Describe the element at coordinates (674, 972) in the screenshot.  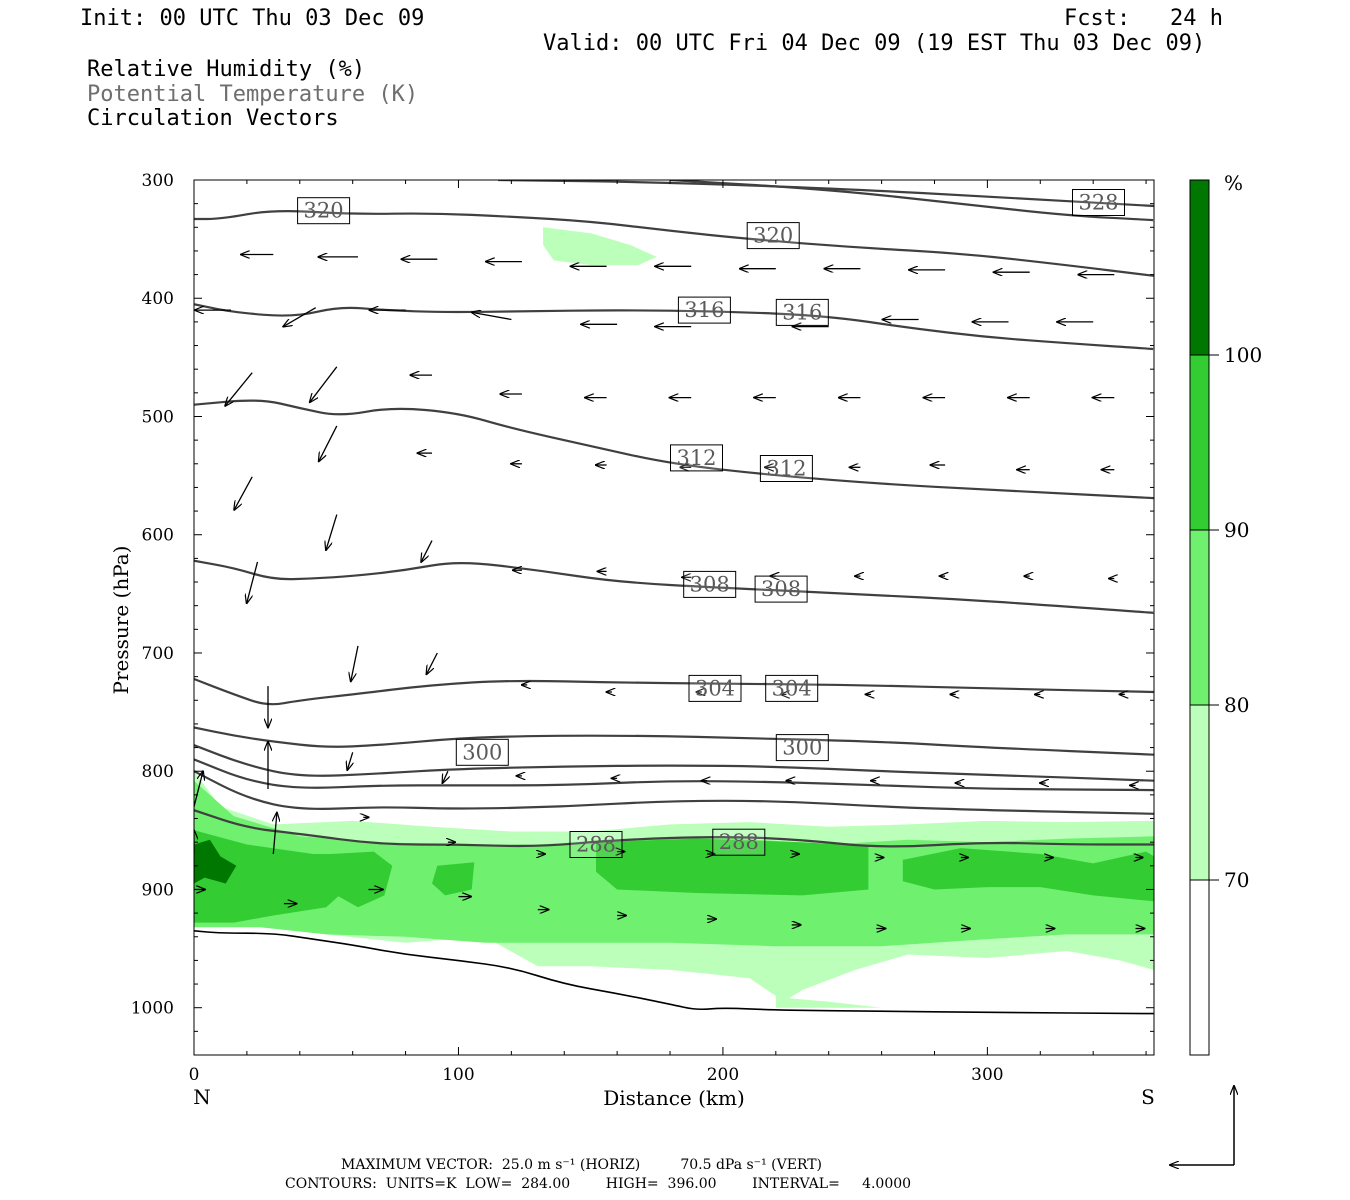
I see `terrain-line` at that location.